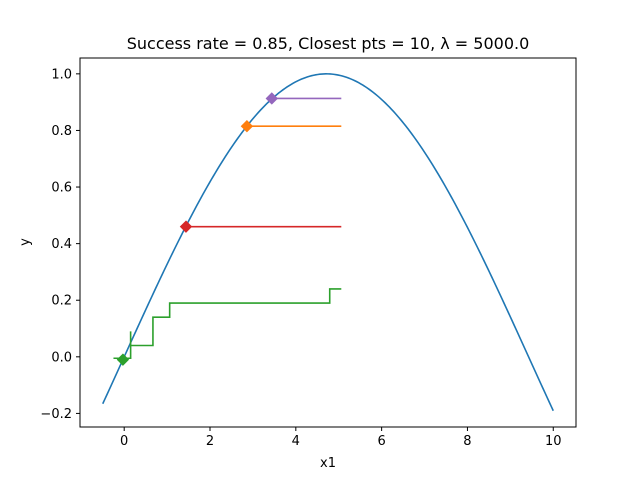 Image resolution: width=640 pixels, height=480 pixels. What do you see at coordinates (61, 74) in the screenshot?
I see `y-tick-label: 1.0` at bounding box center [61, 74].